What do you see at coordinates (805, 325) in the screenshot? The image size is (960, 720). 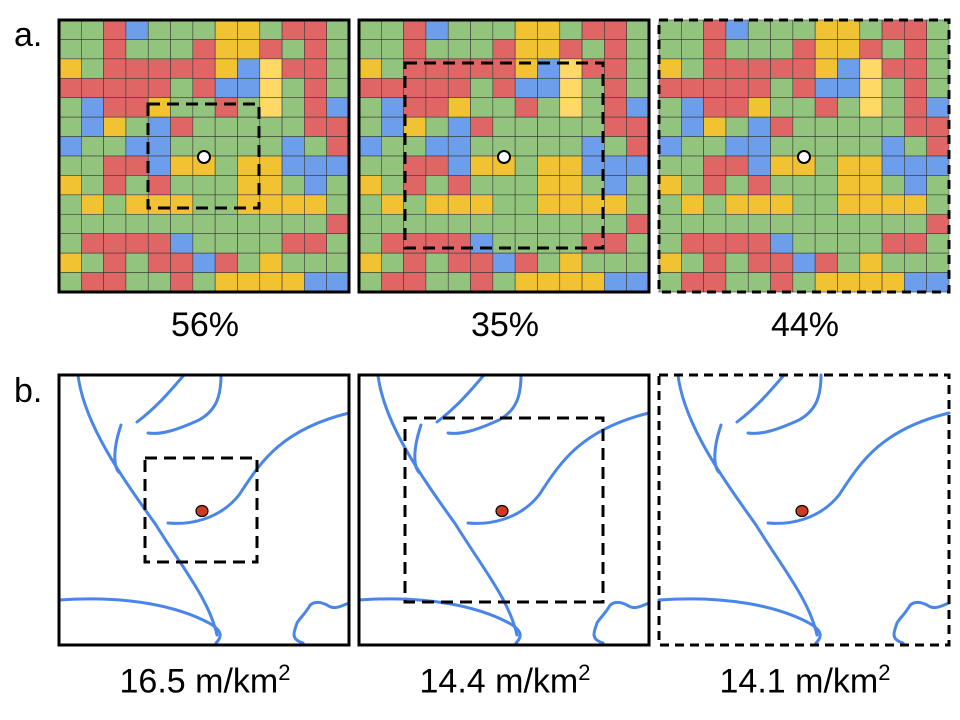 I see `grid-caption-3: 44%` at bounding box center [805, 325].